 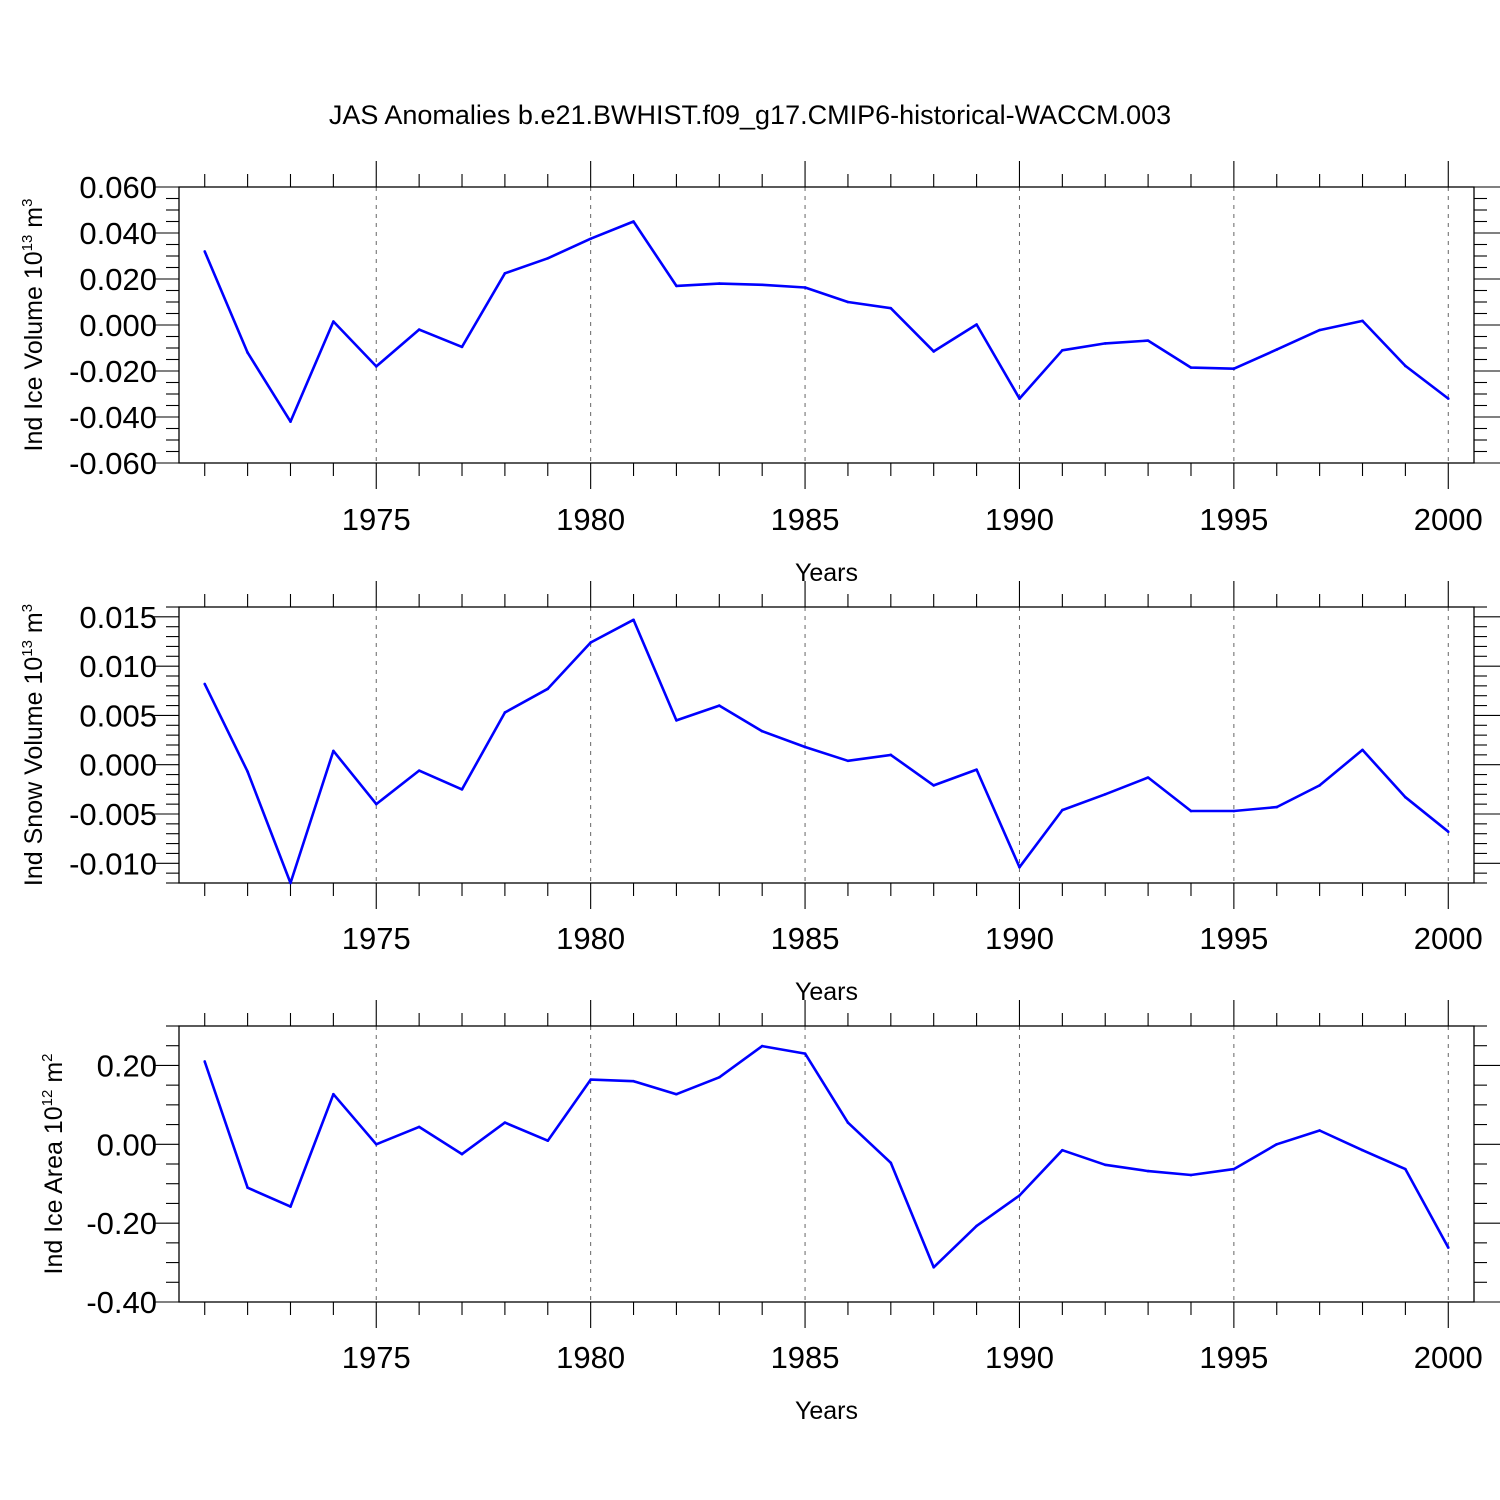 What do you see at coordinates (118, 715) in the screenshot?
I see `y-tick-label: 0.005` at bounding box center [118, 715].